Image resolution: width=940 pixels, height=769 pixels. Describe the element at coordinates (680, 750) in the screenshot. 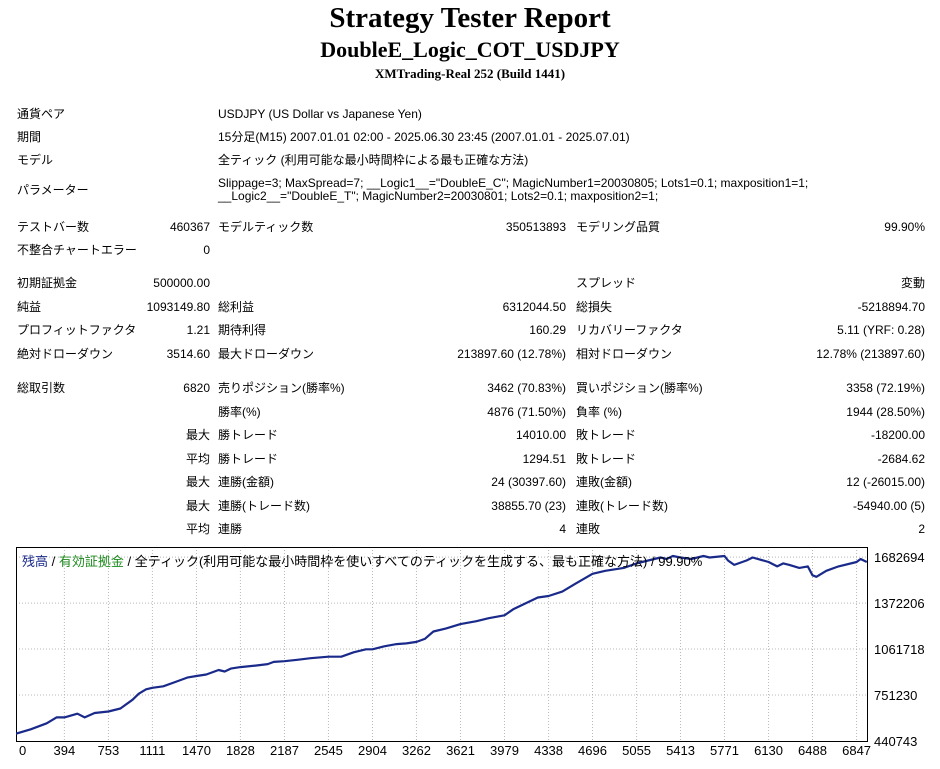

I see `x-tick-label: 5413` at that location.